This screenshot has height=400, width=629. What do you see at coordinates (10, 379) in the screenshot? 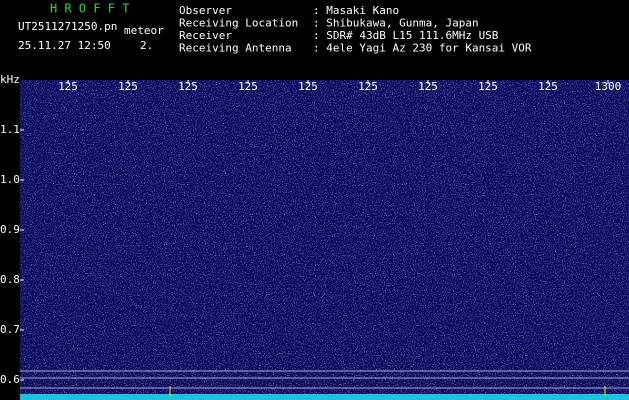
I see `freq-tick-label: 0.6` at bounding box center [10, 379].